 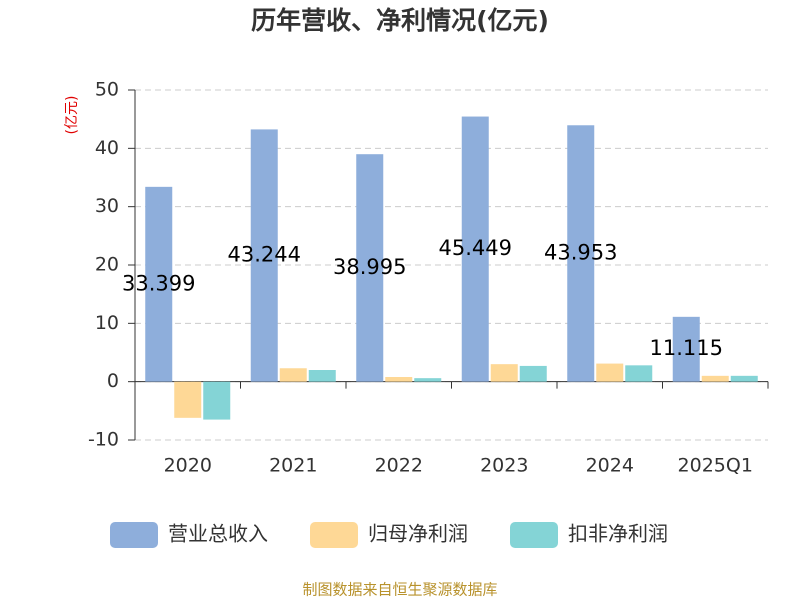 What do you see at coordinates (107, 265) in the screenshot?
I see `y-tick-label: 20` at bounding box center [107, 265].